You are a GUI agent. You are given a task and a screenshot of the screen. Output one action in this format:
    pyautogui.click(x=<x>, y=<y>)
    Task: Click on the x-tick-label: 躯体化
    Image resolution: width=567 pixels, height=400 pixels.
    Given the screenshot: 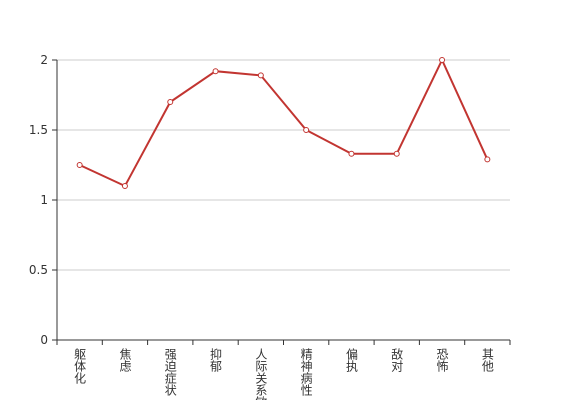 What is the action you would take?
    pyautogui.click(x=80, y=366)
    